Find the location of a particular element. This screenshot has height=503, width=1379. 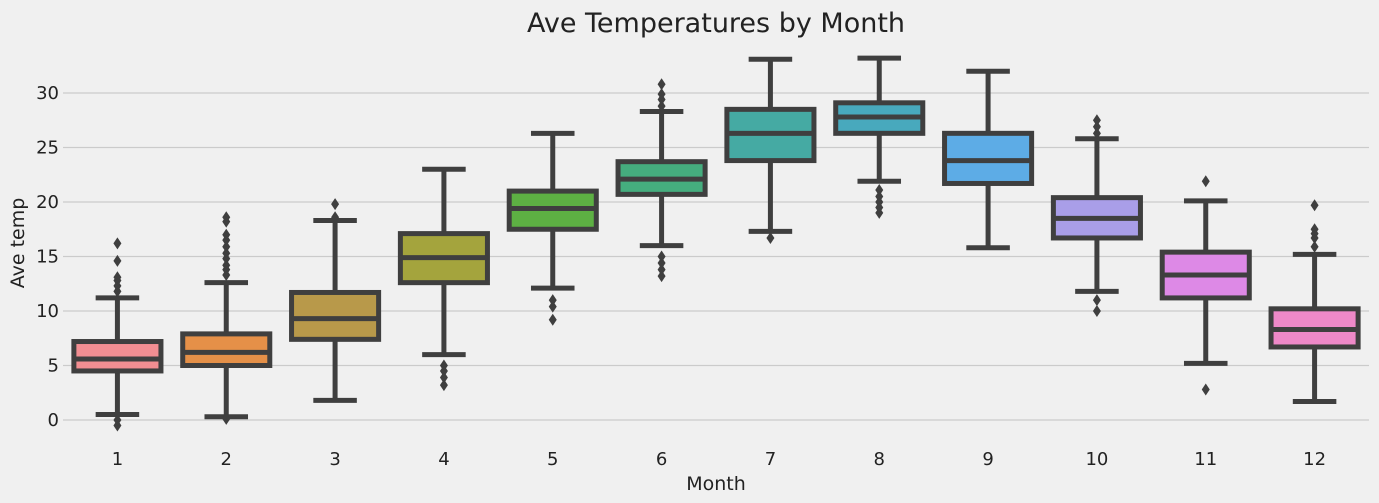

y-tick-label: 10 is located at coordinates (47, 311).